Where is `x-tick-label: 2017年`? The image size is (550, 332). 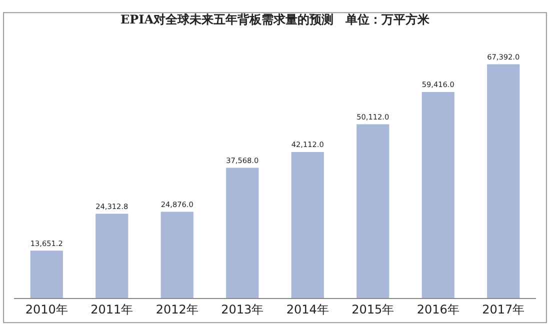 x-tick-label: 2017年 is located at coordinates (503, 309).